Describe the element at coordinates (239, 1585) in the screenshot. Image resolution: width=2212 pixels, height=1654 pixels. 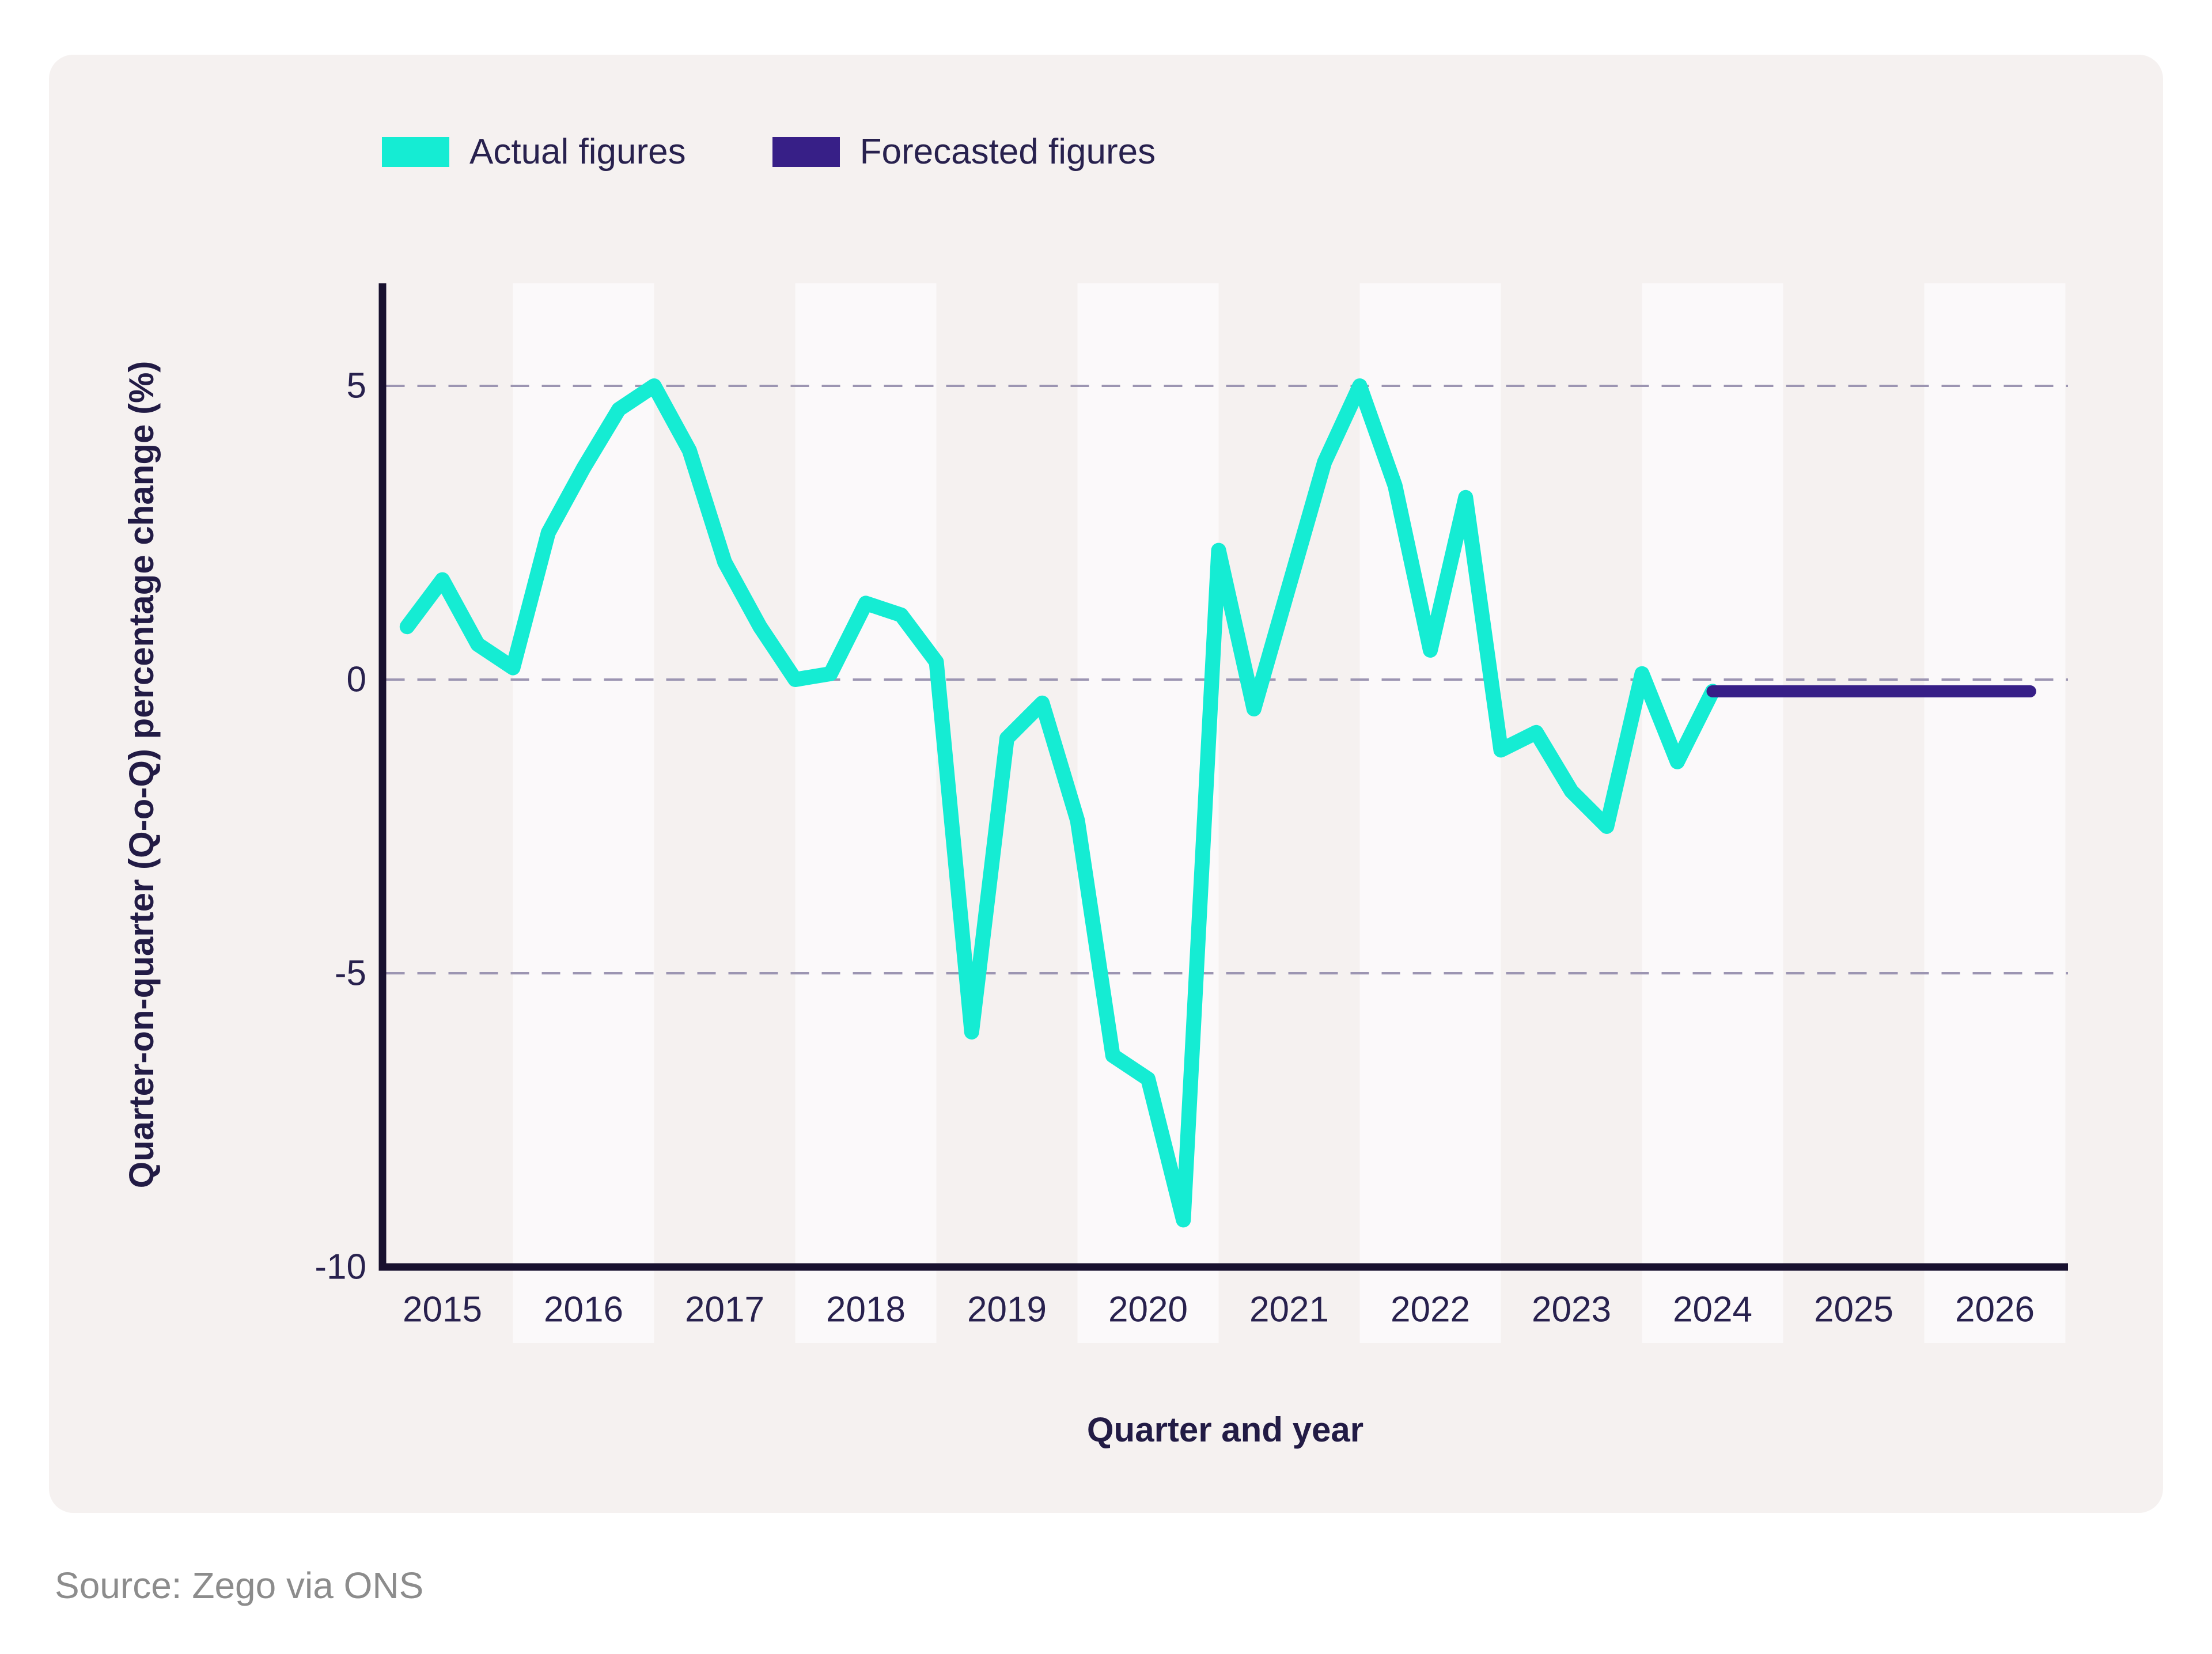
I see `source-caption: Source: Zego via ONS` at that location.